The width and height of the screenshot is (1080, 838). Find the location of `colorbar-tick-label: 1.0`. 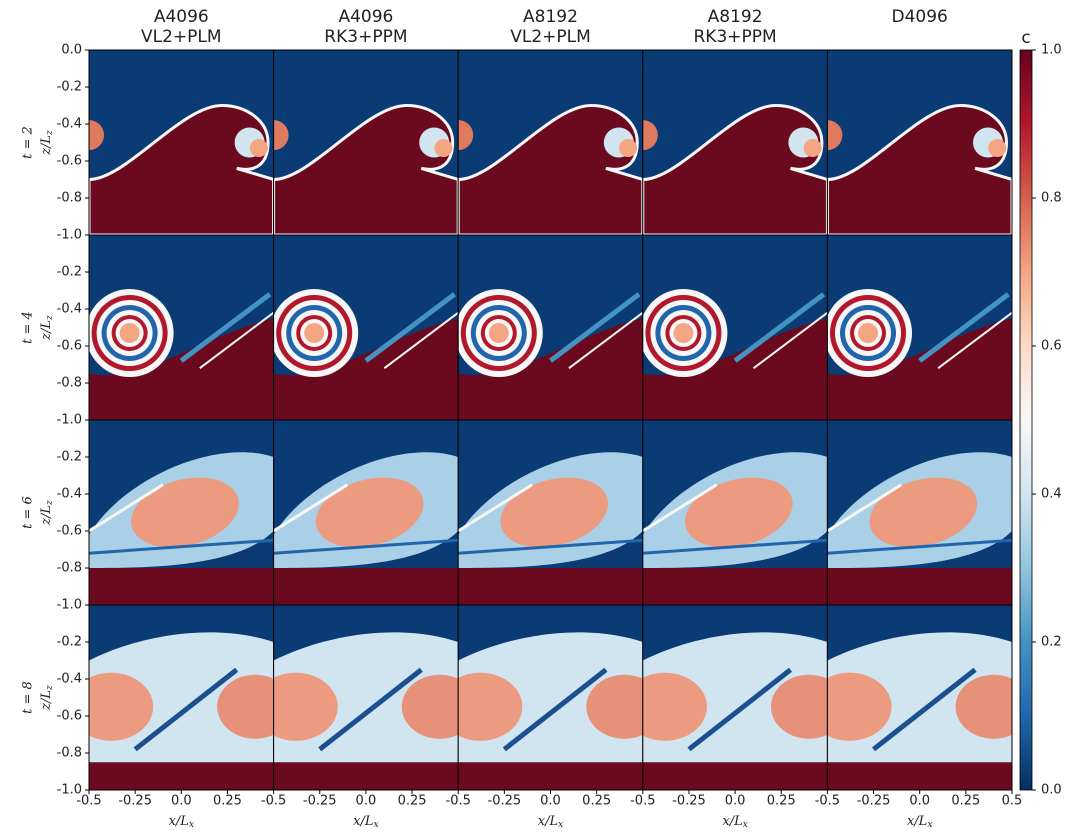

colorbar-tick-label: 1.0 is located at coordinates (1051, 50).